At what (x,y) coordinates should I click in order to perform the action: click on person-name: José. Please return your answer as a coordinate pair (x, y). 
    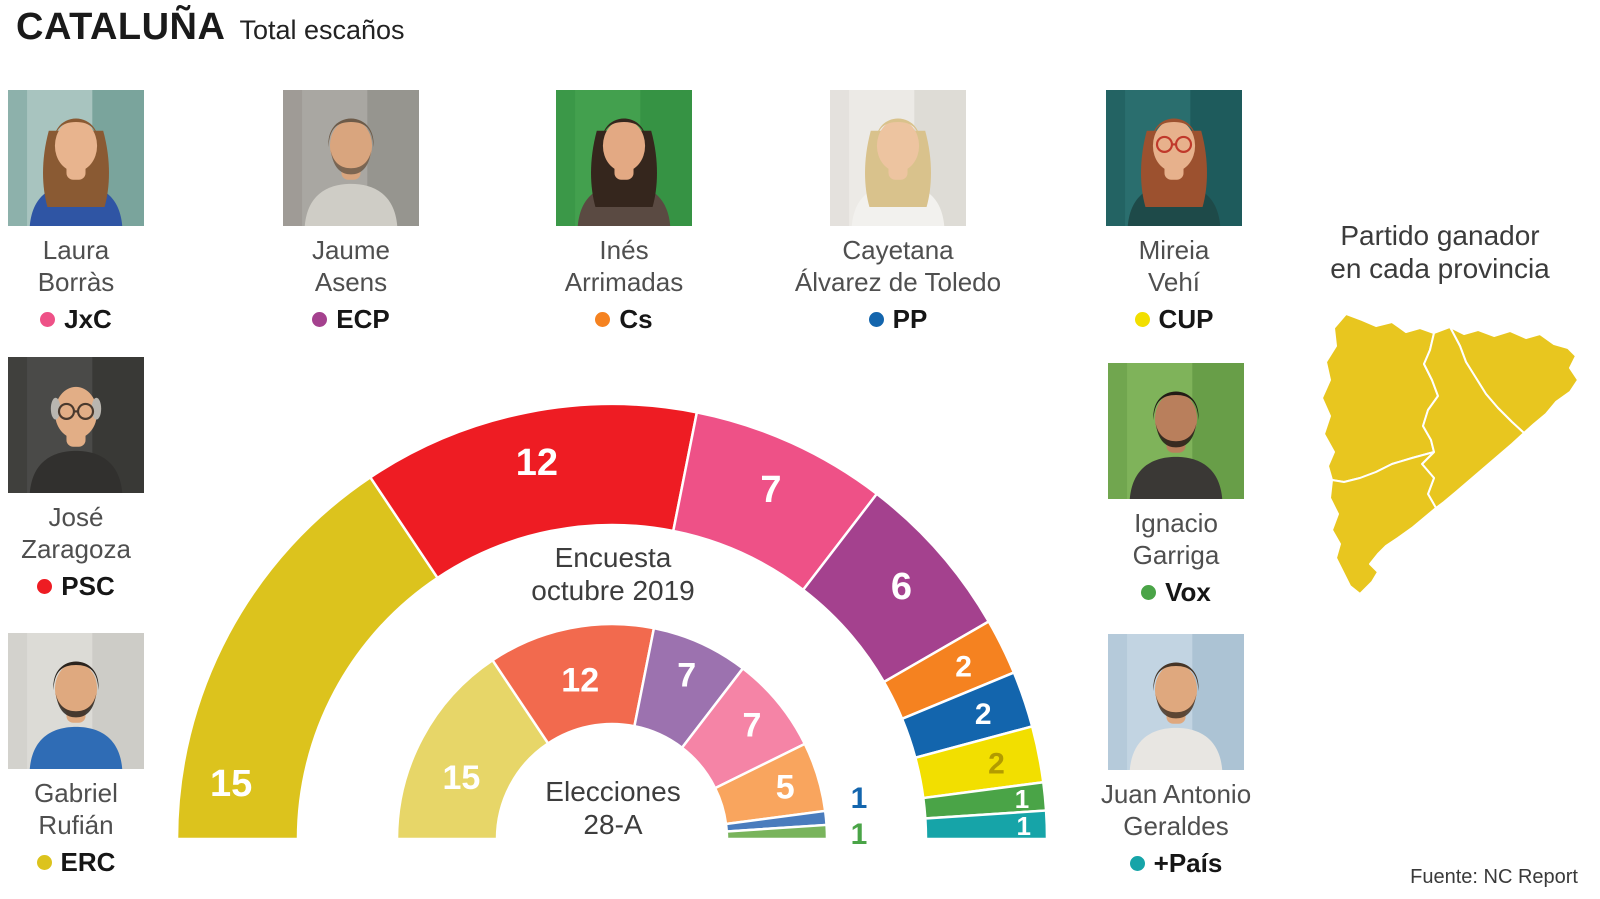
    Looking at the image, I should click on (76, 517).